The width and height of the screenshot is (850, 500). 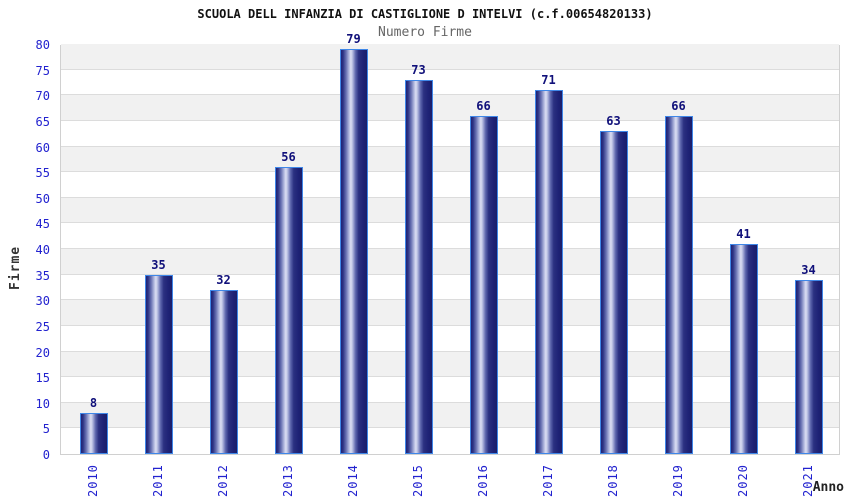 I want to click on bar-value-label: 41, so click(x=743, y=233).